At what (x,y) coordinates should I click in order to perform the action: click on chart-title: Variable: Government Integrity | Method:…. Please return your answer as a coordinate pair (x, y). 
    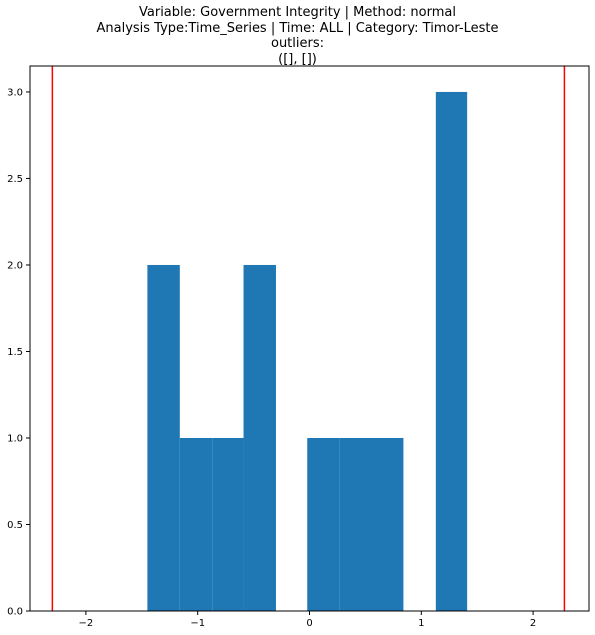
    Looking at the image, I should click on (297, 36).